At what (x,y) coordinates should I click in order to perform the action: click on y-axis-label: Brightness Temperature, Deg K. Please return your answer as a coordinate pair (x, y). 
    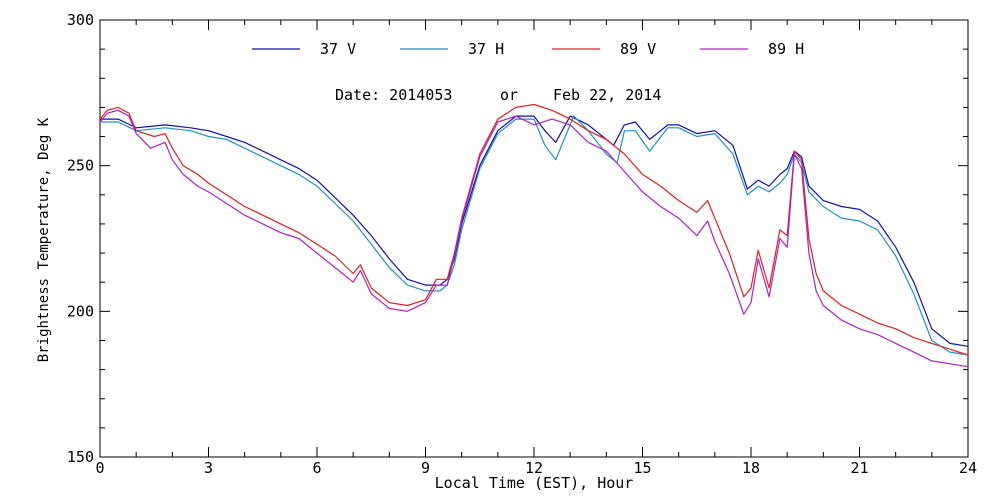
    Looking at the image, I should click on (44, 239).